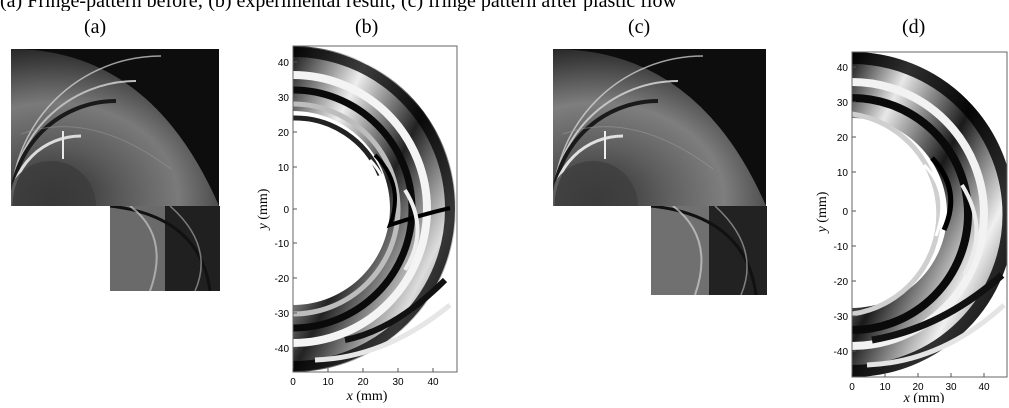  I want to click on b-ytick-10: 10, so click(284, 168).